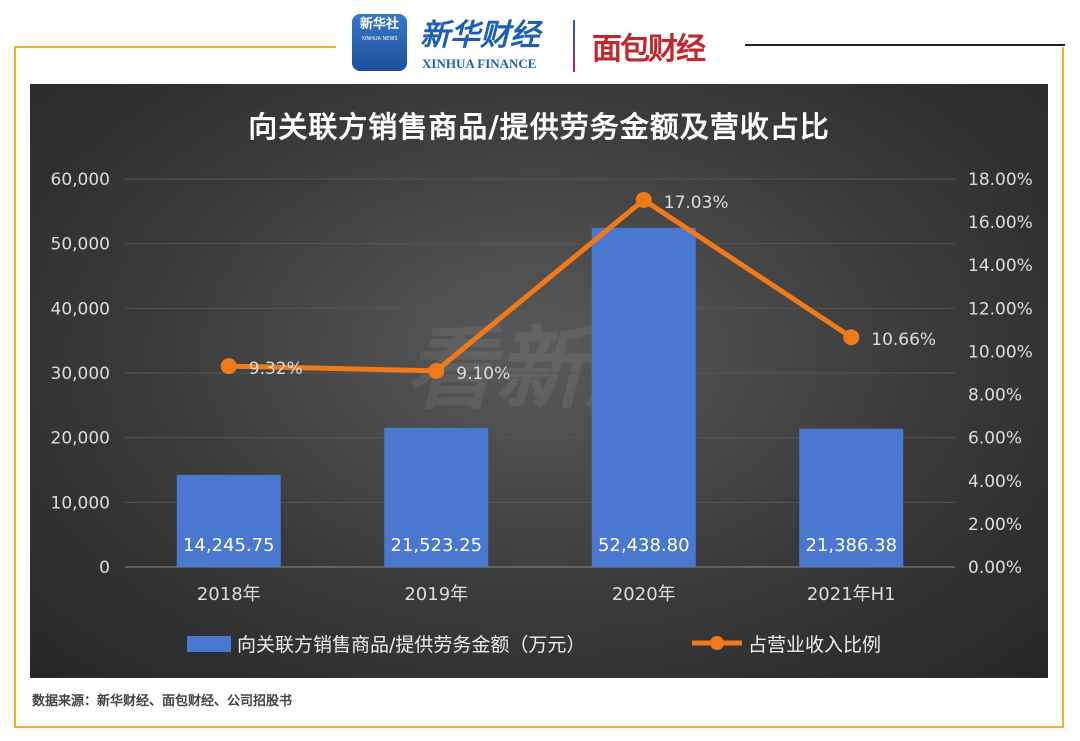  Describe the element at coordinates (995, 439) in the screenshot. I see `y-right-tick-label: 6.00%` at that location.